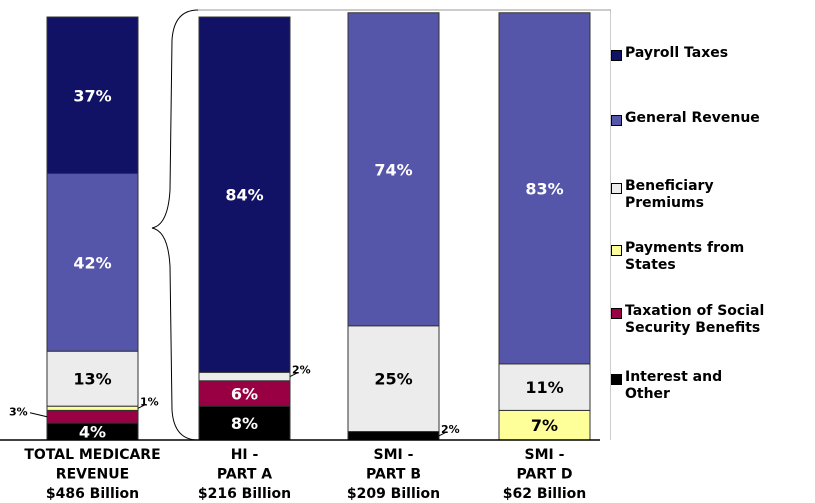 The image size is (815, 503). I want to click on data-label-payments-from-states-3: 7%, so click(544, 425).